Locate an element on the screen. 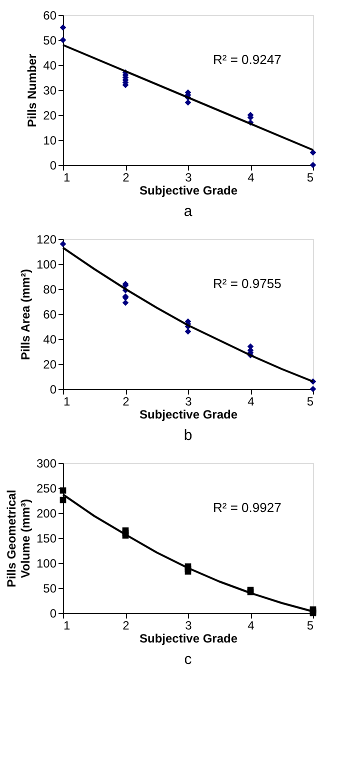 This screenshot has height=760, width=360. annotation: R² = 0.9927 is located at coordinates (247, 507).